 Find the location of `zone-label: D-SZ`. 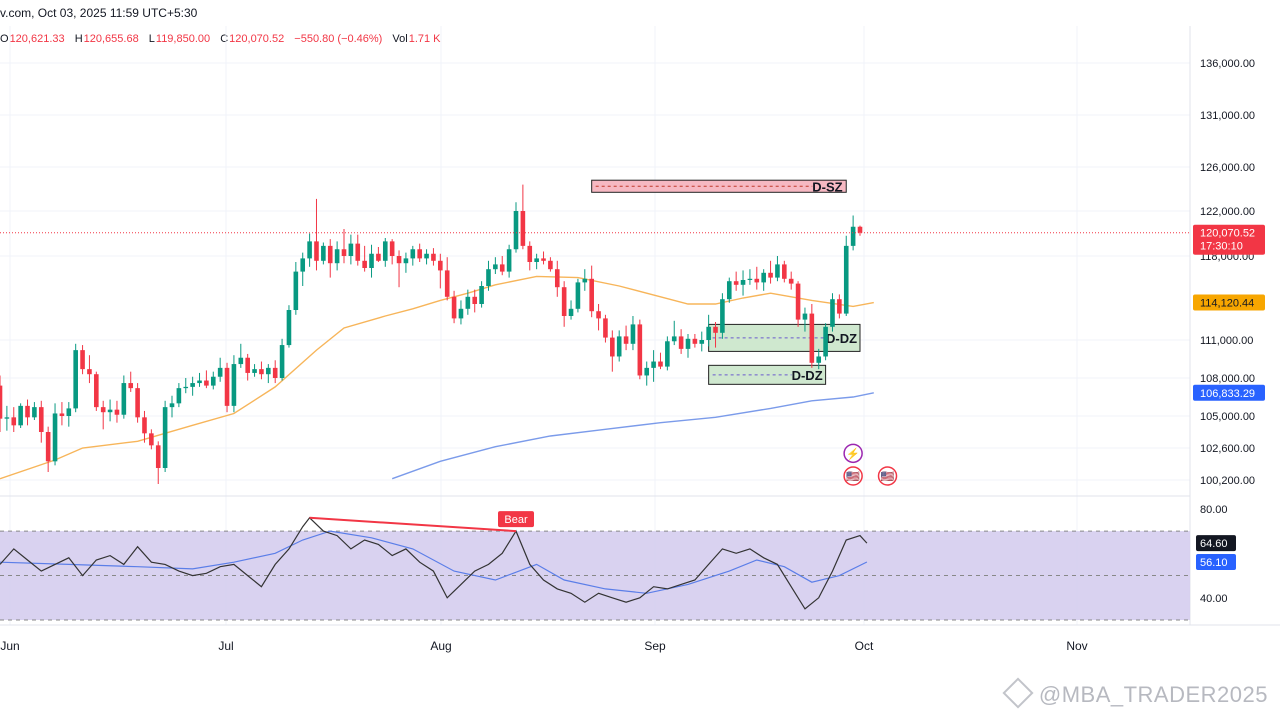

zone-label: D-SZ is located at coordinates (827, 186).